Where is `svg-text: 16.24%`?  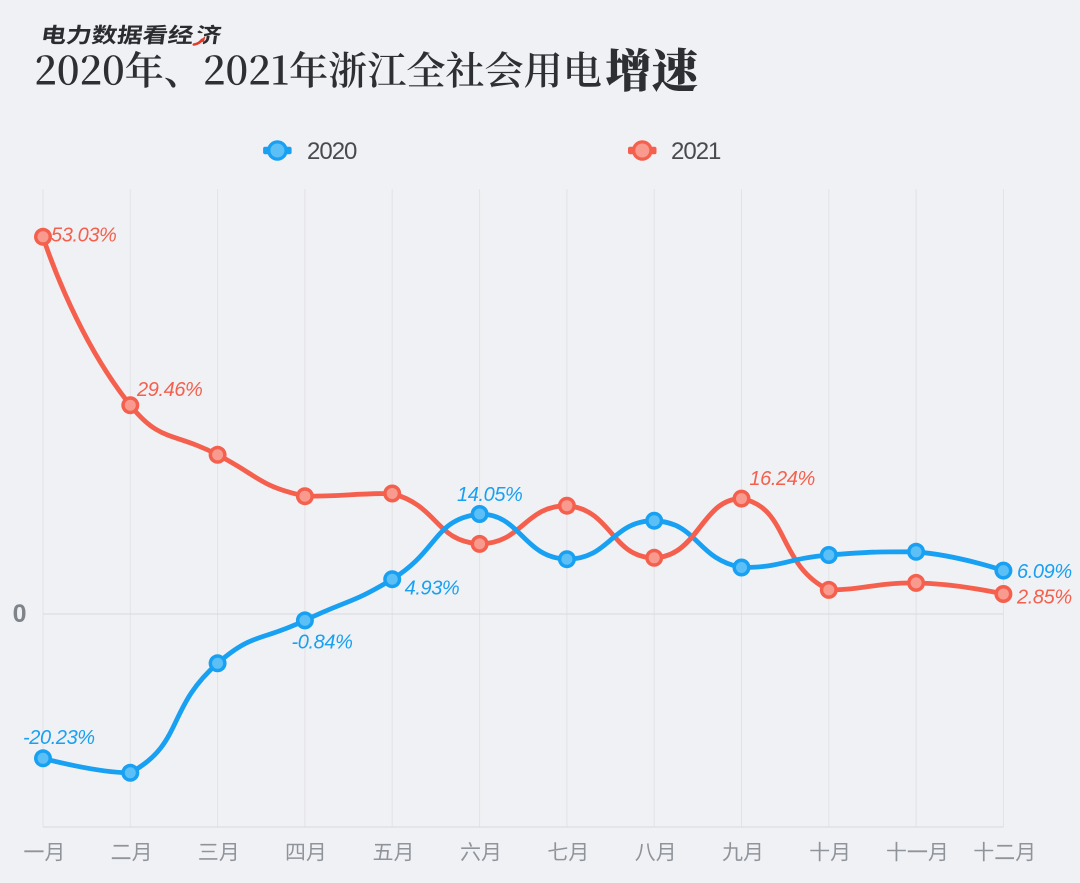
svg-text: 16.24% is located at coordinates (781, 479).